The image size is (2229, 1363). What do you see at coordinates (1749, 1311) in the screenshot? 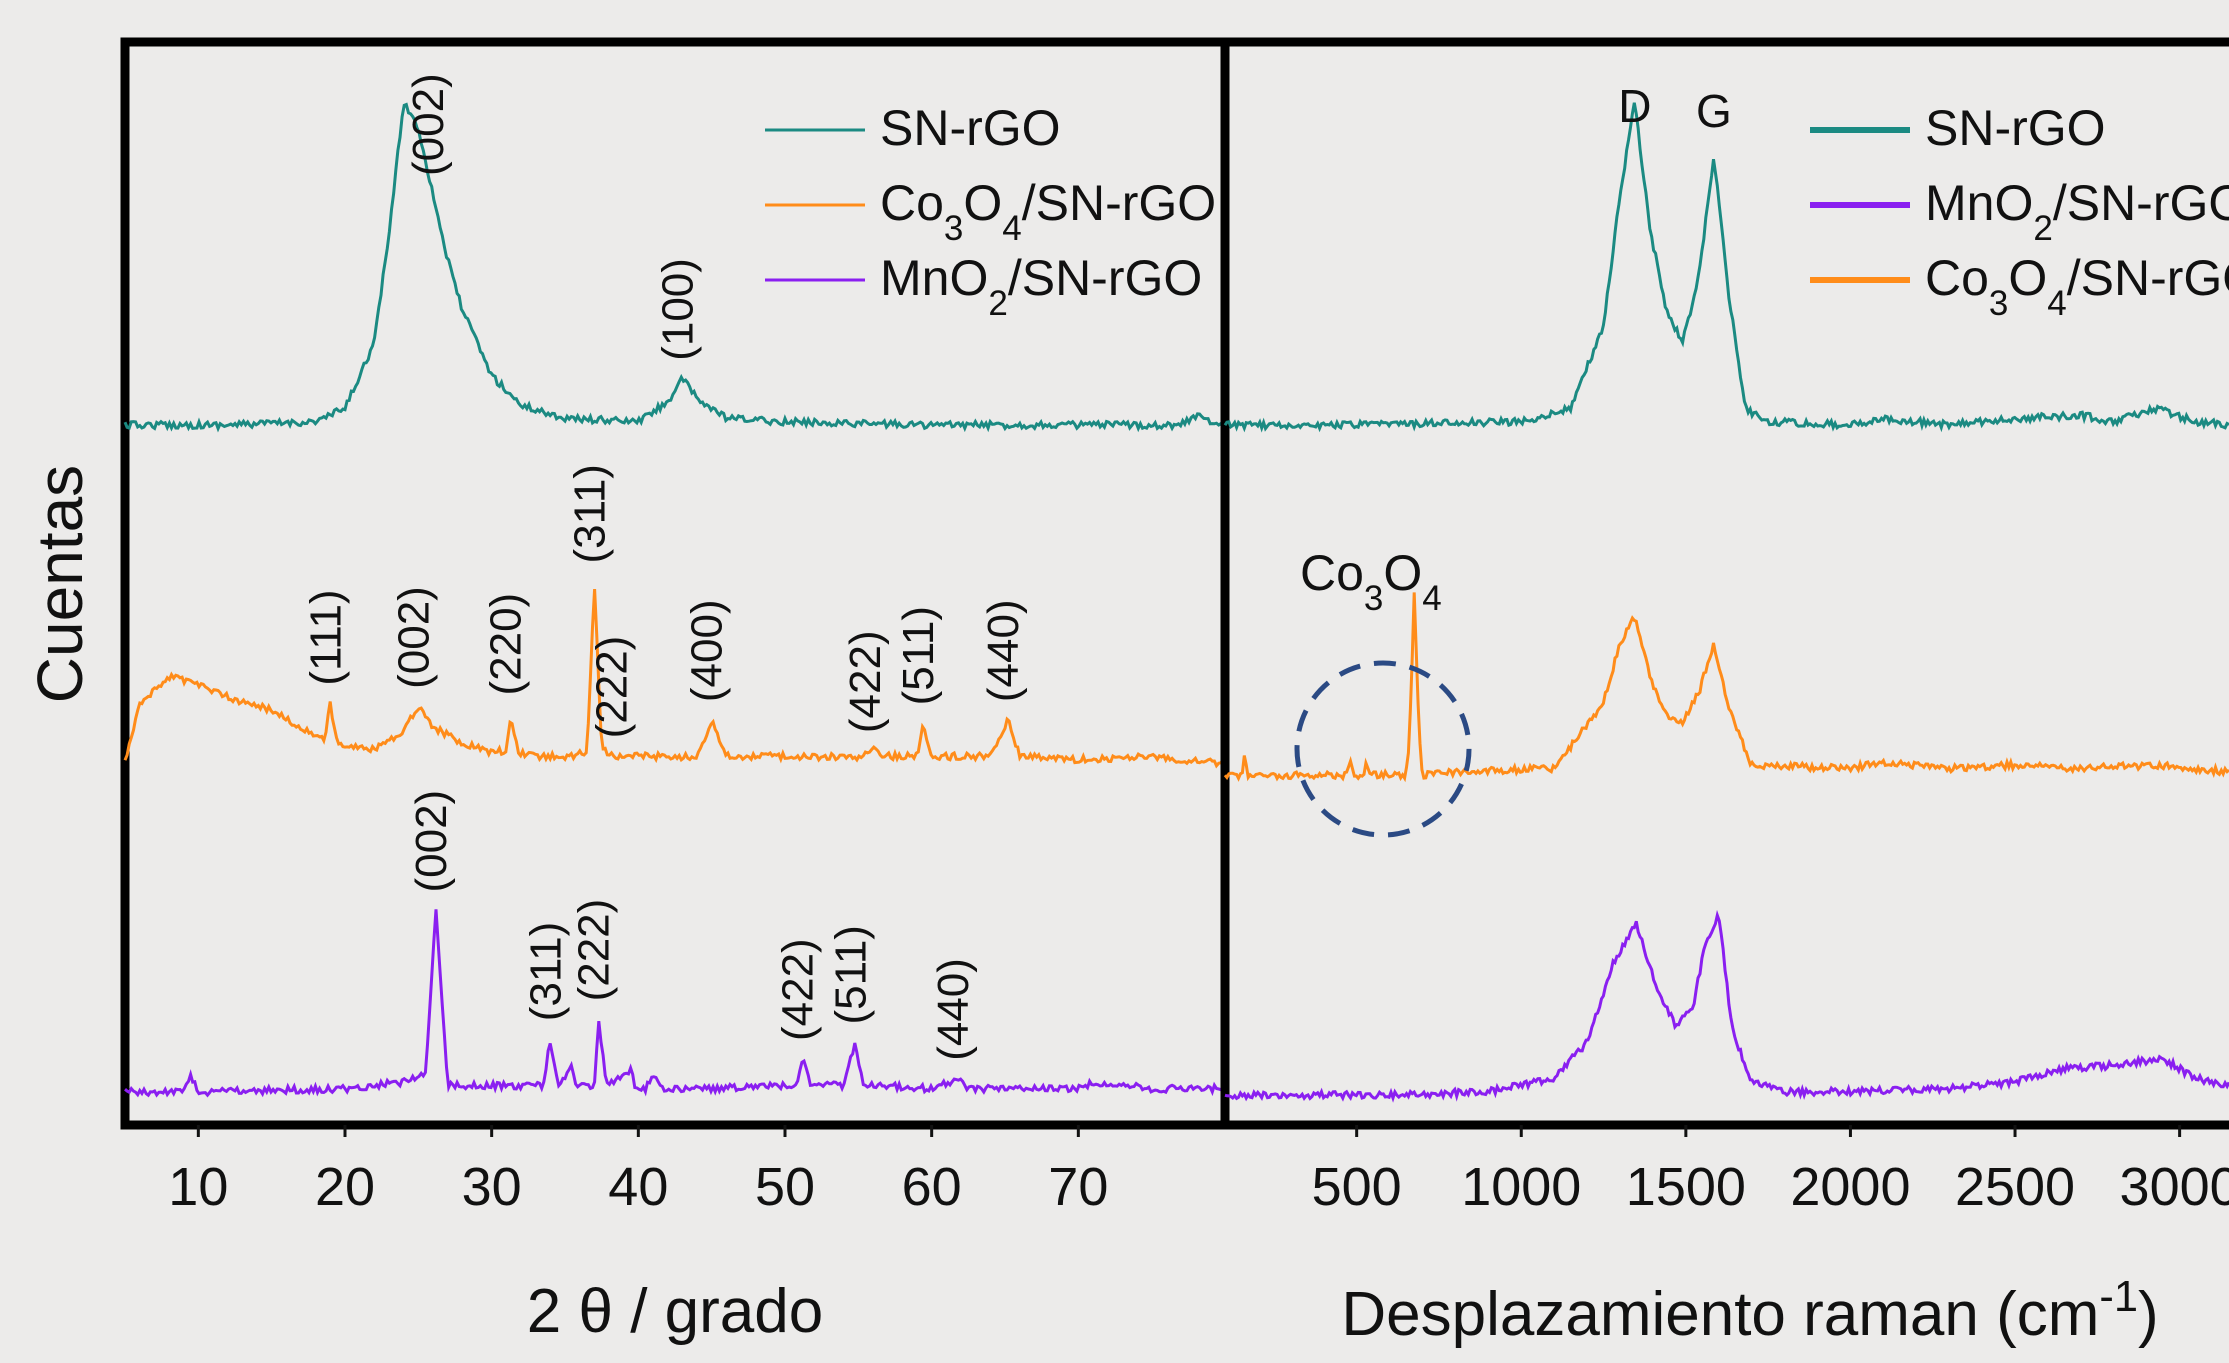
I see `x-axis-label: Desplazamiento raman (cm-1)` at bounding box center [1749, 1311].